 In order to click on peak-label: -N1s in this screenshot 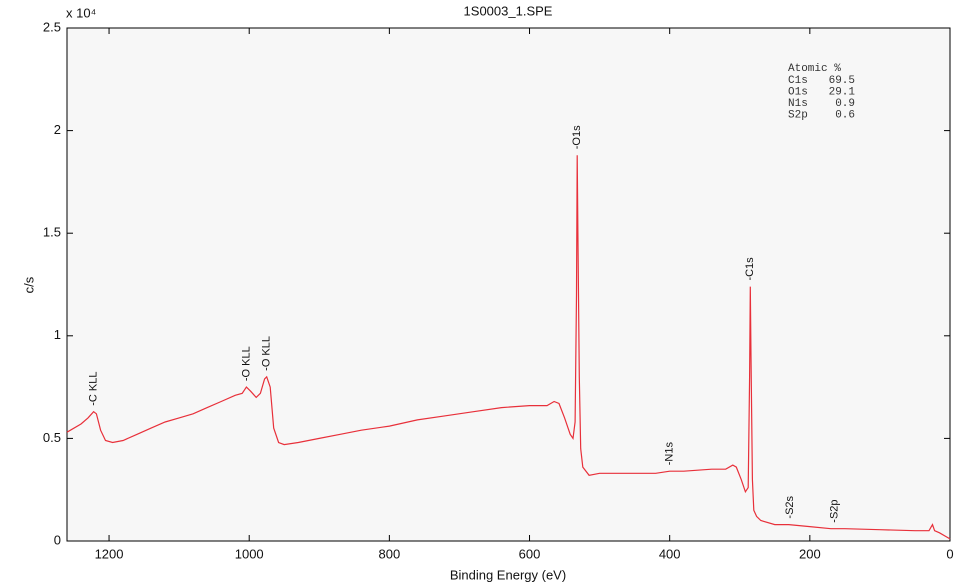, I will do `click(670, 454)`.